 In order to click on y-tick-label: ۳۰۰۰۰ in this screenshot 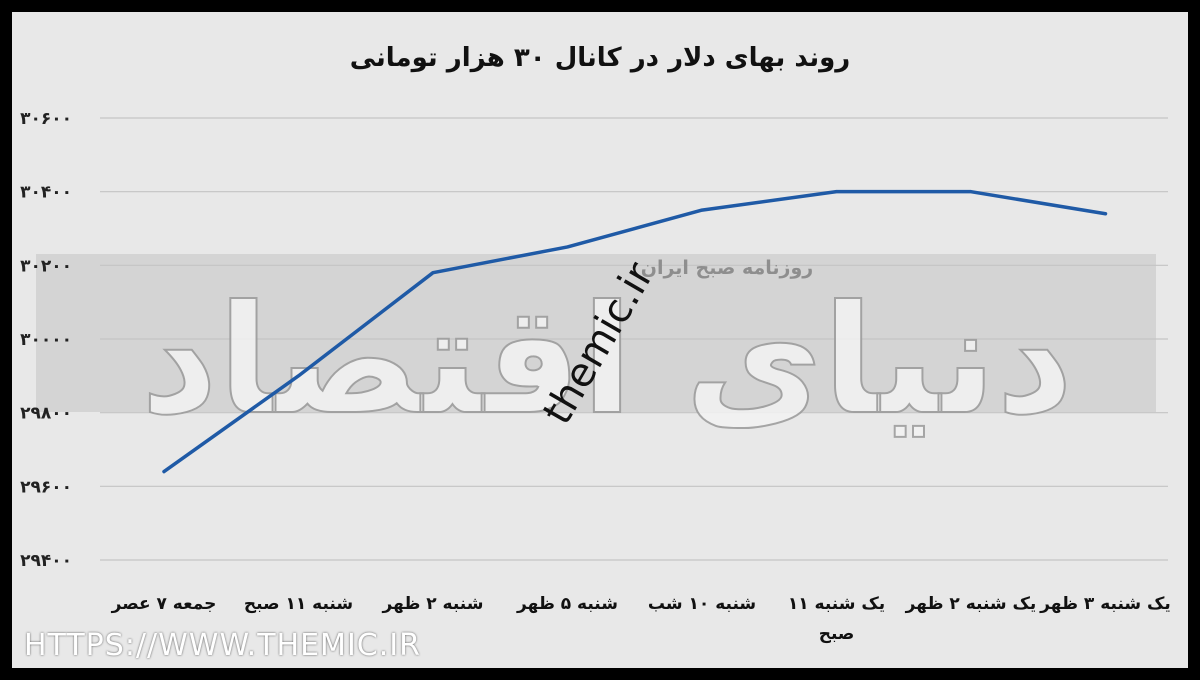, I will do `click(46, 340)`.